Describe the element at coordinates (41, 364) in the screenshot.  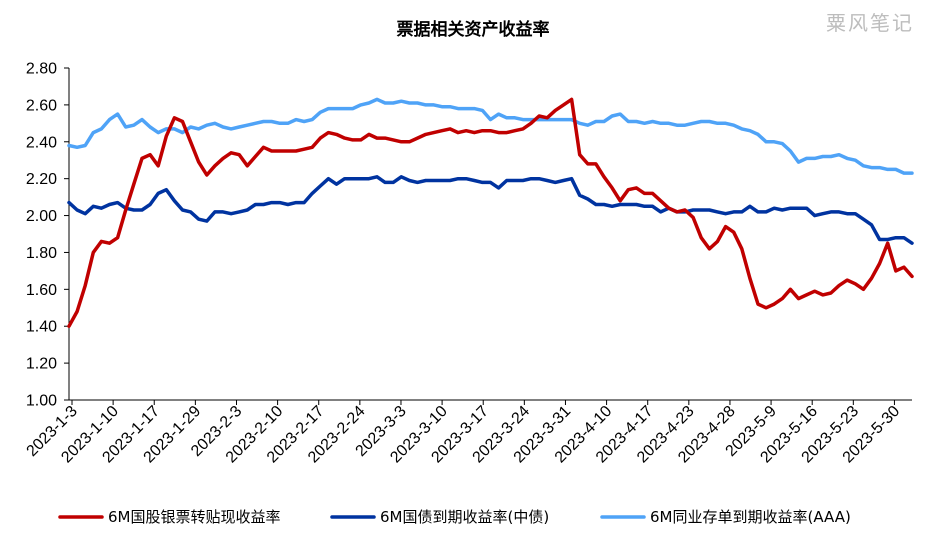
I see `y-tick-label: 1.20` at that location.